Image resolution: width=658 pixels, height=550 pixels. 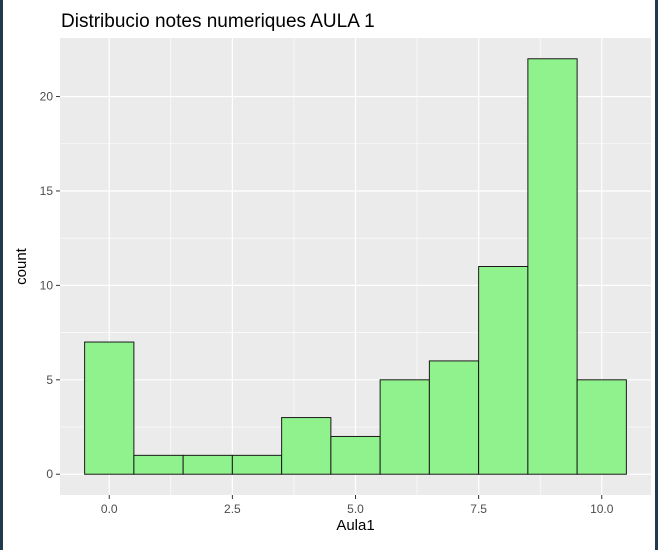 What do you see at coordinates (218, 21) in the screenshot?
I see `chart-title: Distribucio notes numeriques AULA 1` at bounding box center [218, 21].